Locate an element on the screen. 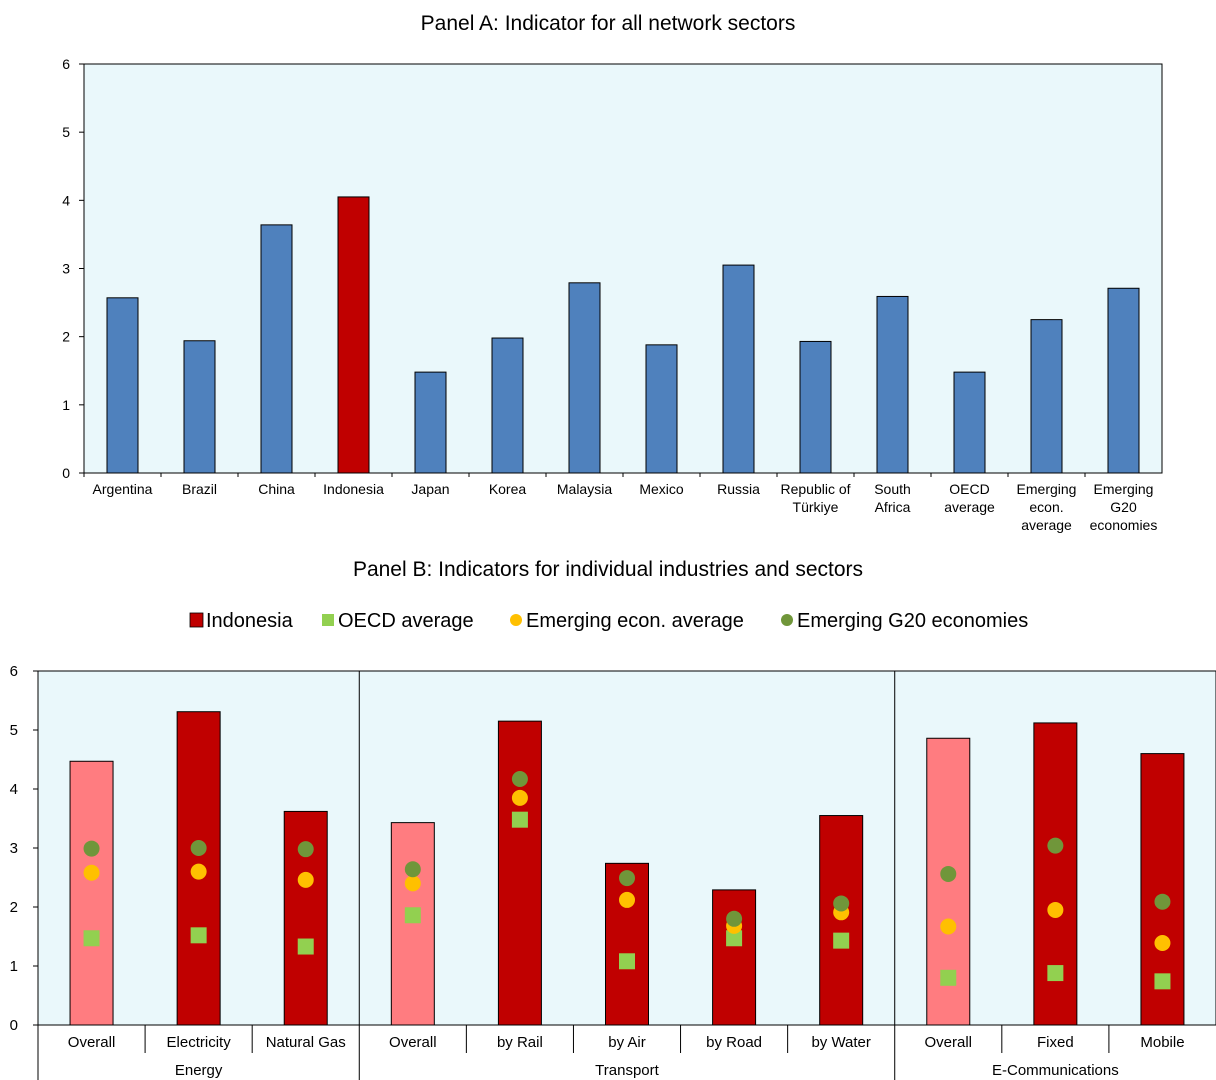 Image resolution: width=1216 pixels, height=1080 pixels. x-tick-label: Russia is located at coordinates (738, 489).